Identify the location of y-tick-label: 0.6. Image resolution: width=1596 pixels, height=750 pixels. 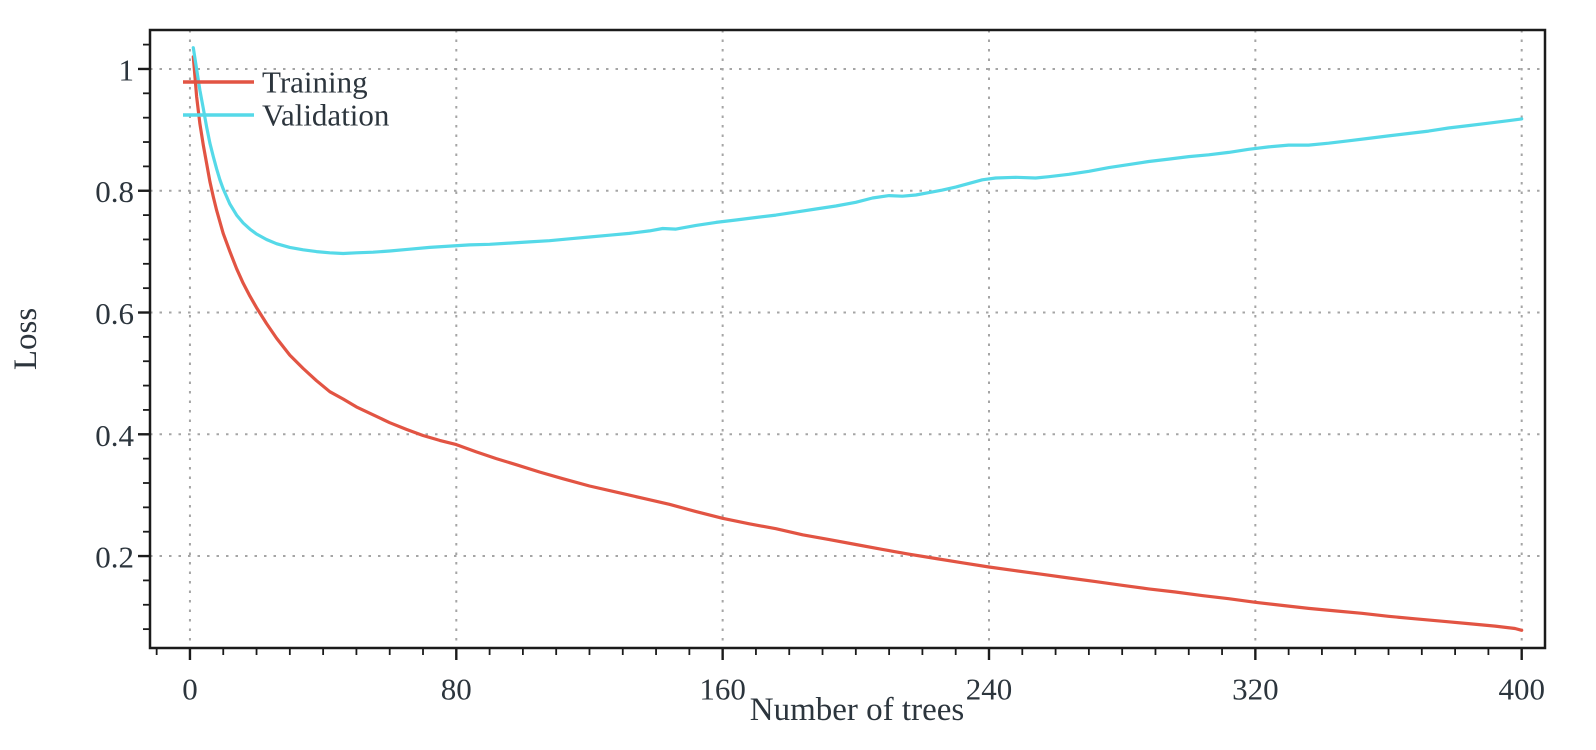
(114, 313).